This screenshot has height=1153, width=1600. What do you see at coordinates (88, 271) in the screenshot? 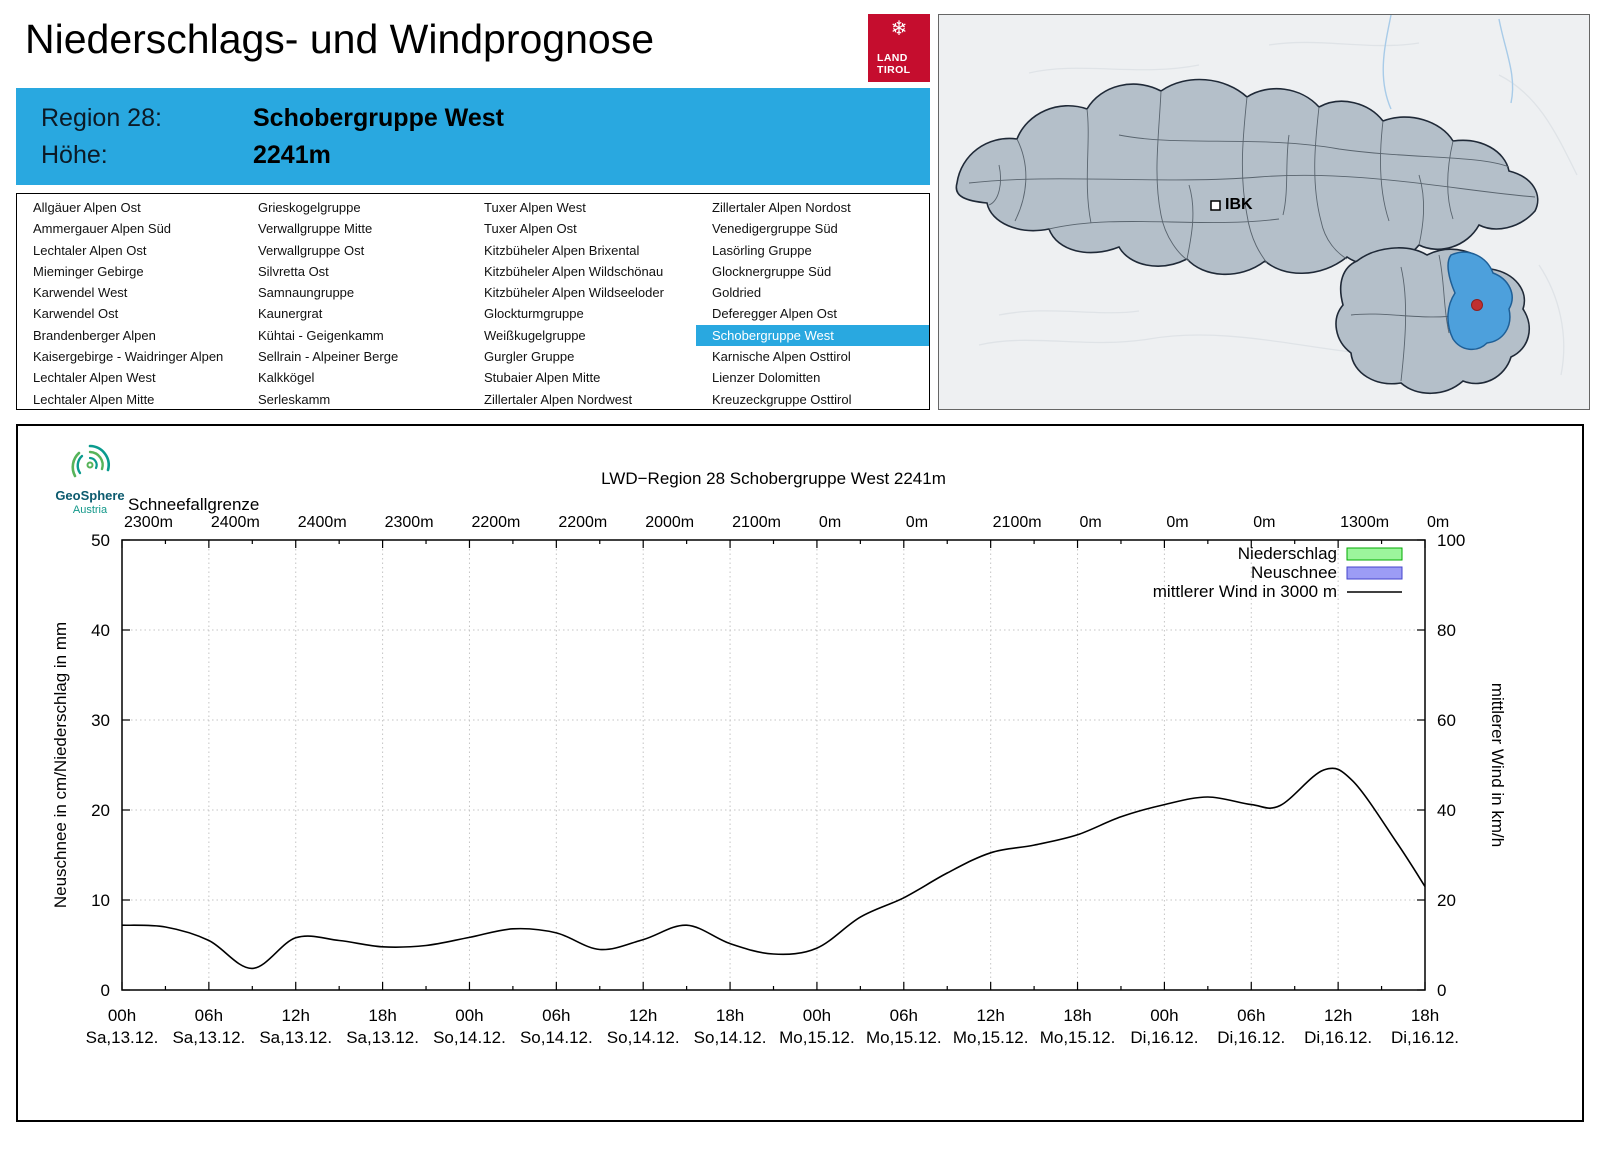
I see `region-item: Mieminger Gebirge` at bounding box center [88, 271].